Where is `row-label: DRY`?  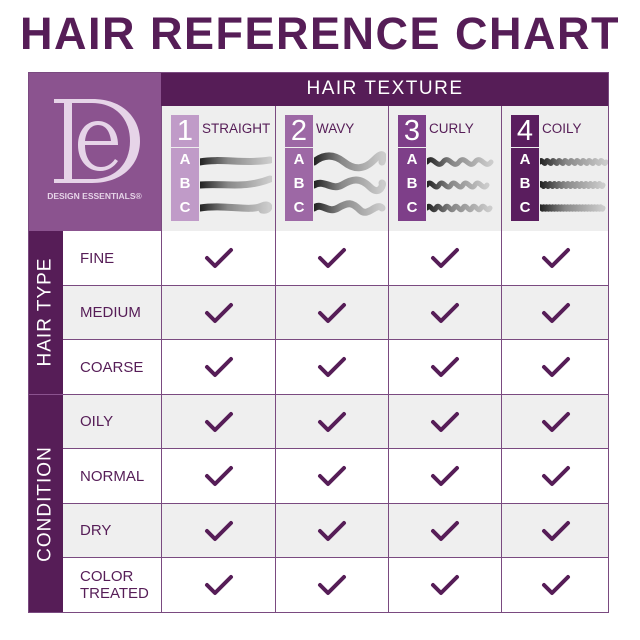
row-label: DRY is located at coordinates (96, 530).